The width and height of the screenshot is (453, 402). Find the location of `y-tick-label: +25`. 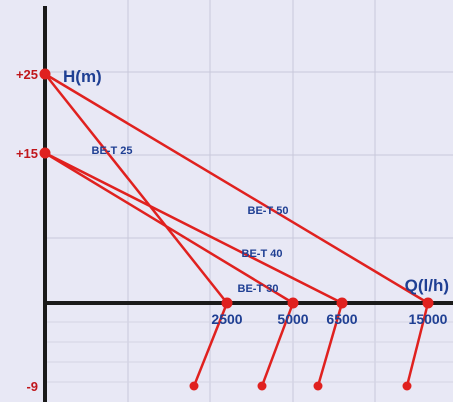

y-tick-label: +25 is located at coordinates (27, 74).